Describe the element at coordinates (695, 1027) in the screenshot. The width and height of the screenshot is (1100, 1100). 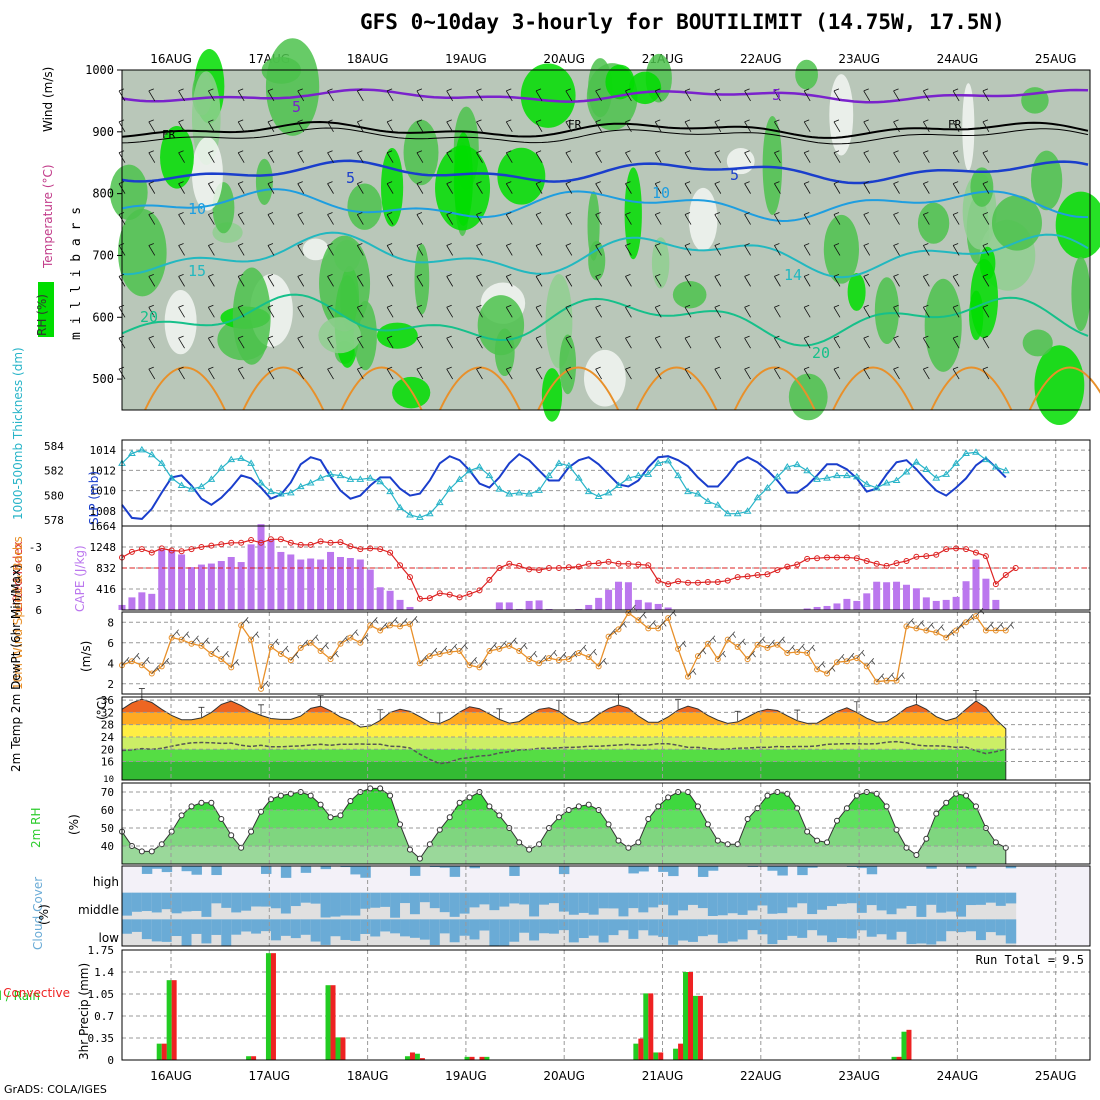
I see `precip-total-bar` at that location.